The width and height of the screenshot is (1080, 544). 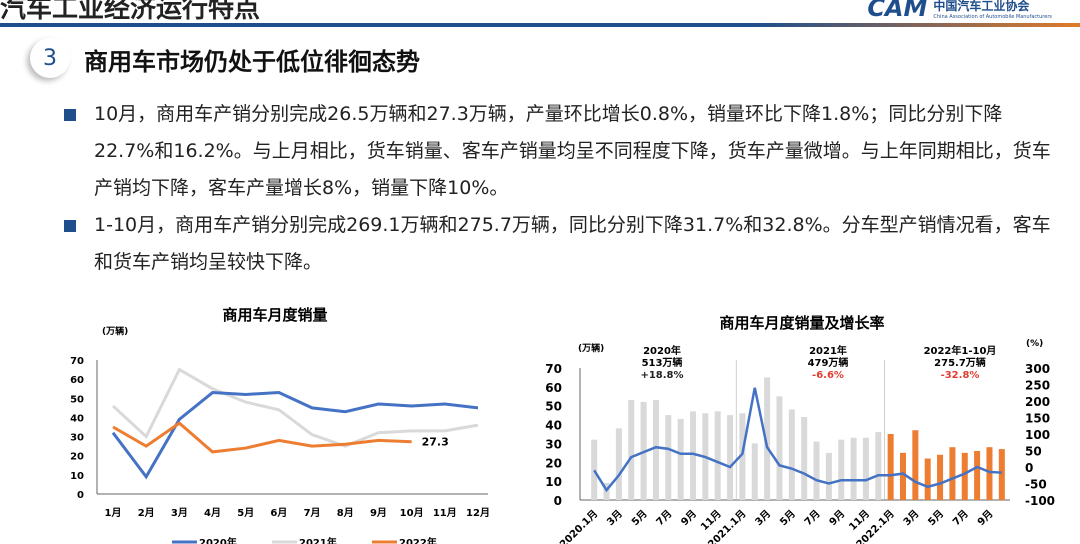 I want to click on chart-title: 商用车月度销量及增长率, so click(x=801, y=323).